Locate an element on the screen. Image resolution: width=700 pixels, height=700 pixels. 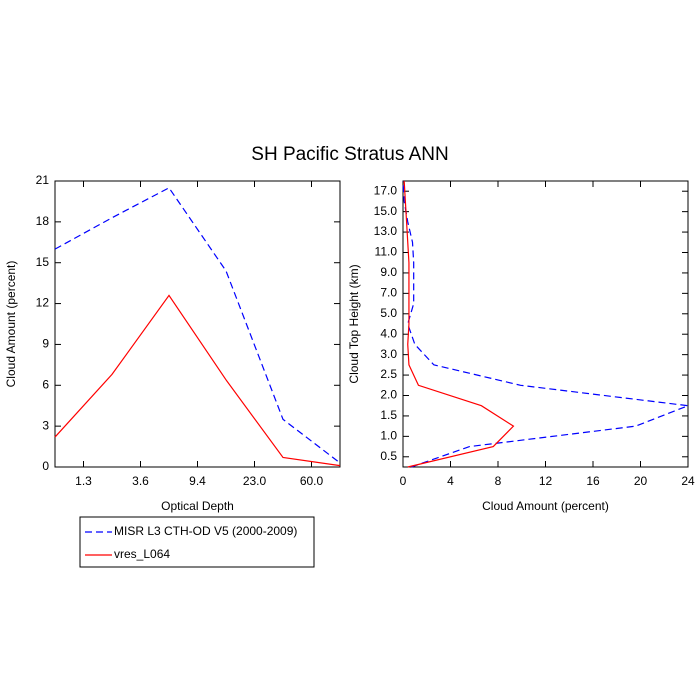
y-tick-label: 9.0 is located at coordinates (388, 272).